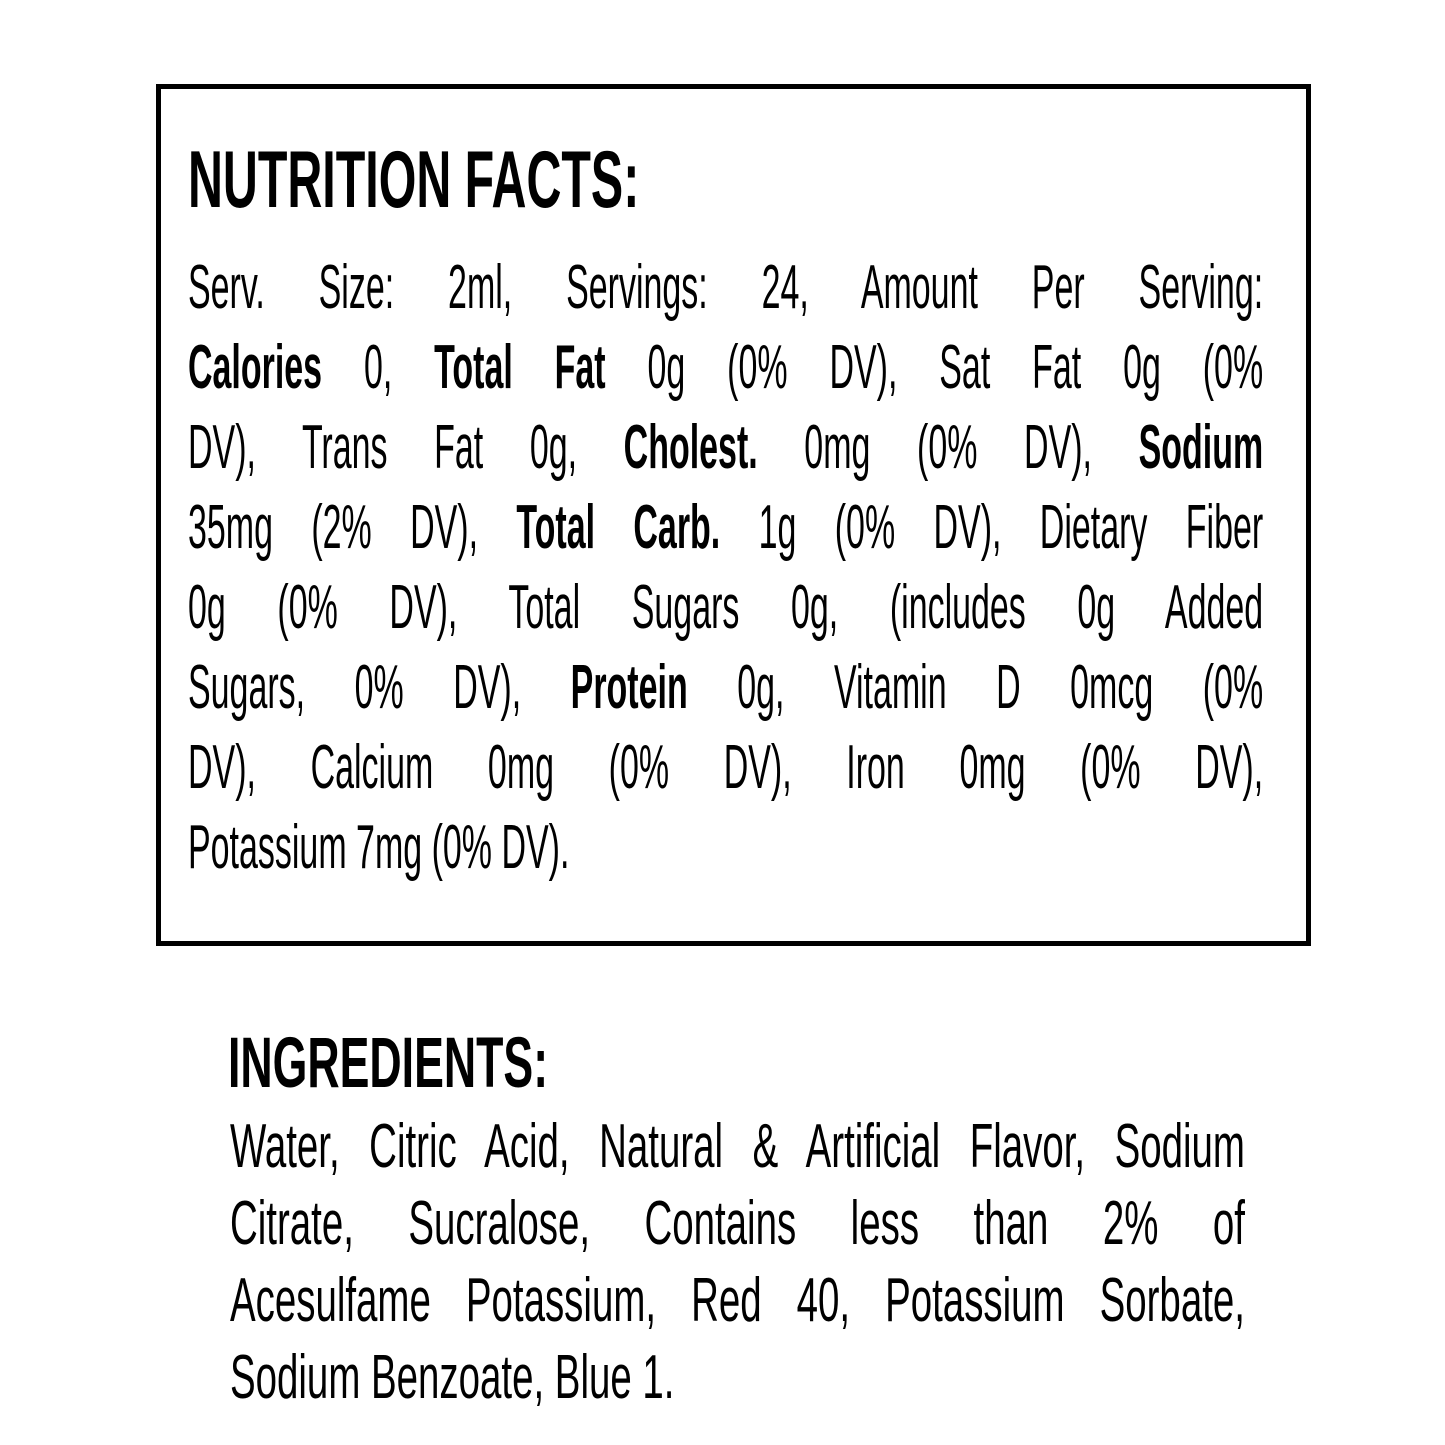 The height and width of the screenshot is (1445, 1445). I want to click on text-segment: DV), Trans Fat 0g,, so click(406, 447).